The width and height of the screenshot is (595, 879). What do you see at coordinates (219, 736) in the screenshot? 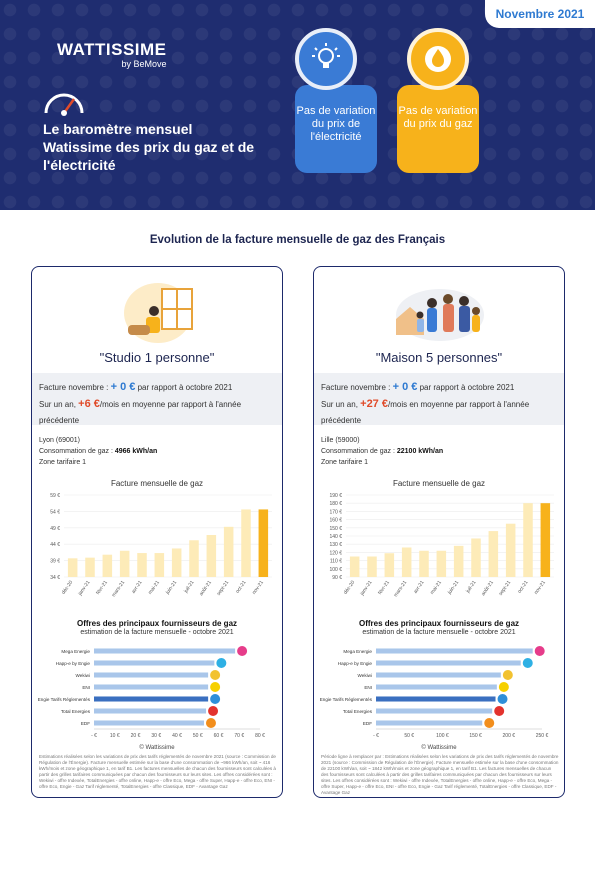
I see `x-tick-label: 60 €` at bounding box center [219, 736].